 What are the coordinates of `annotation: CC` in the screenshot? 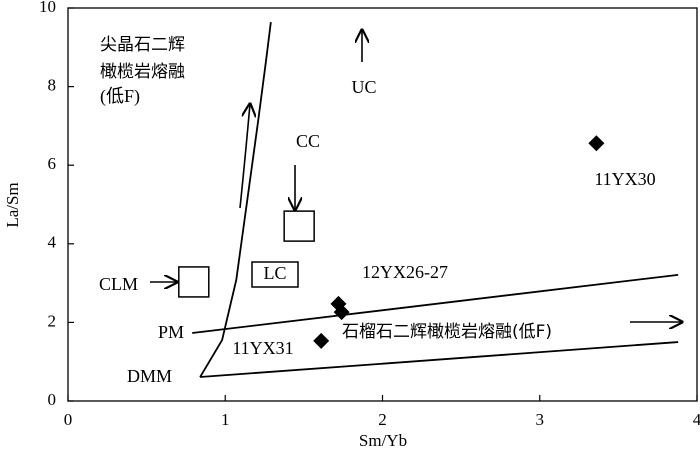 It's located at (308, 141).